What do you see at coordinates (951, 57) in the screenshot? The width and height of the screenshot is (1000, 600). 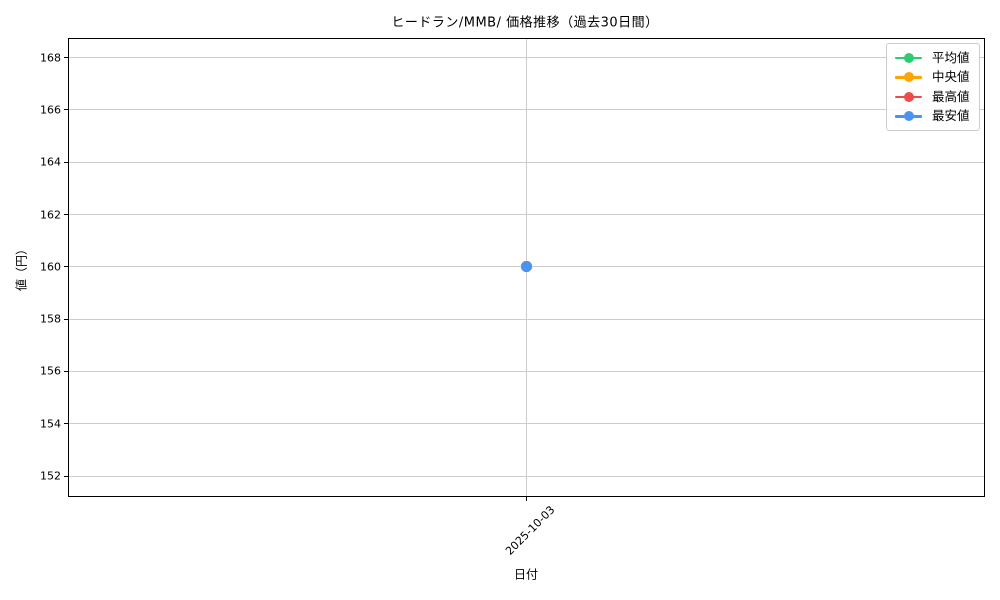 I see `legend-label: 平均値` at bounding box center [951, 57].